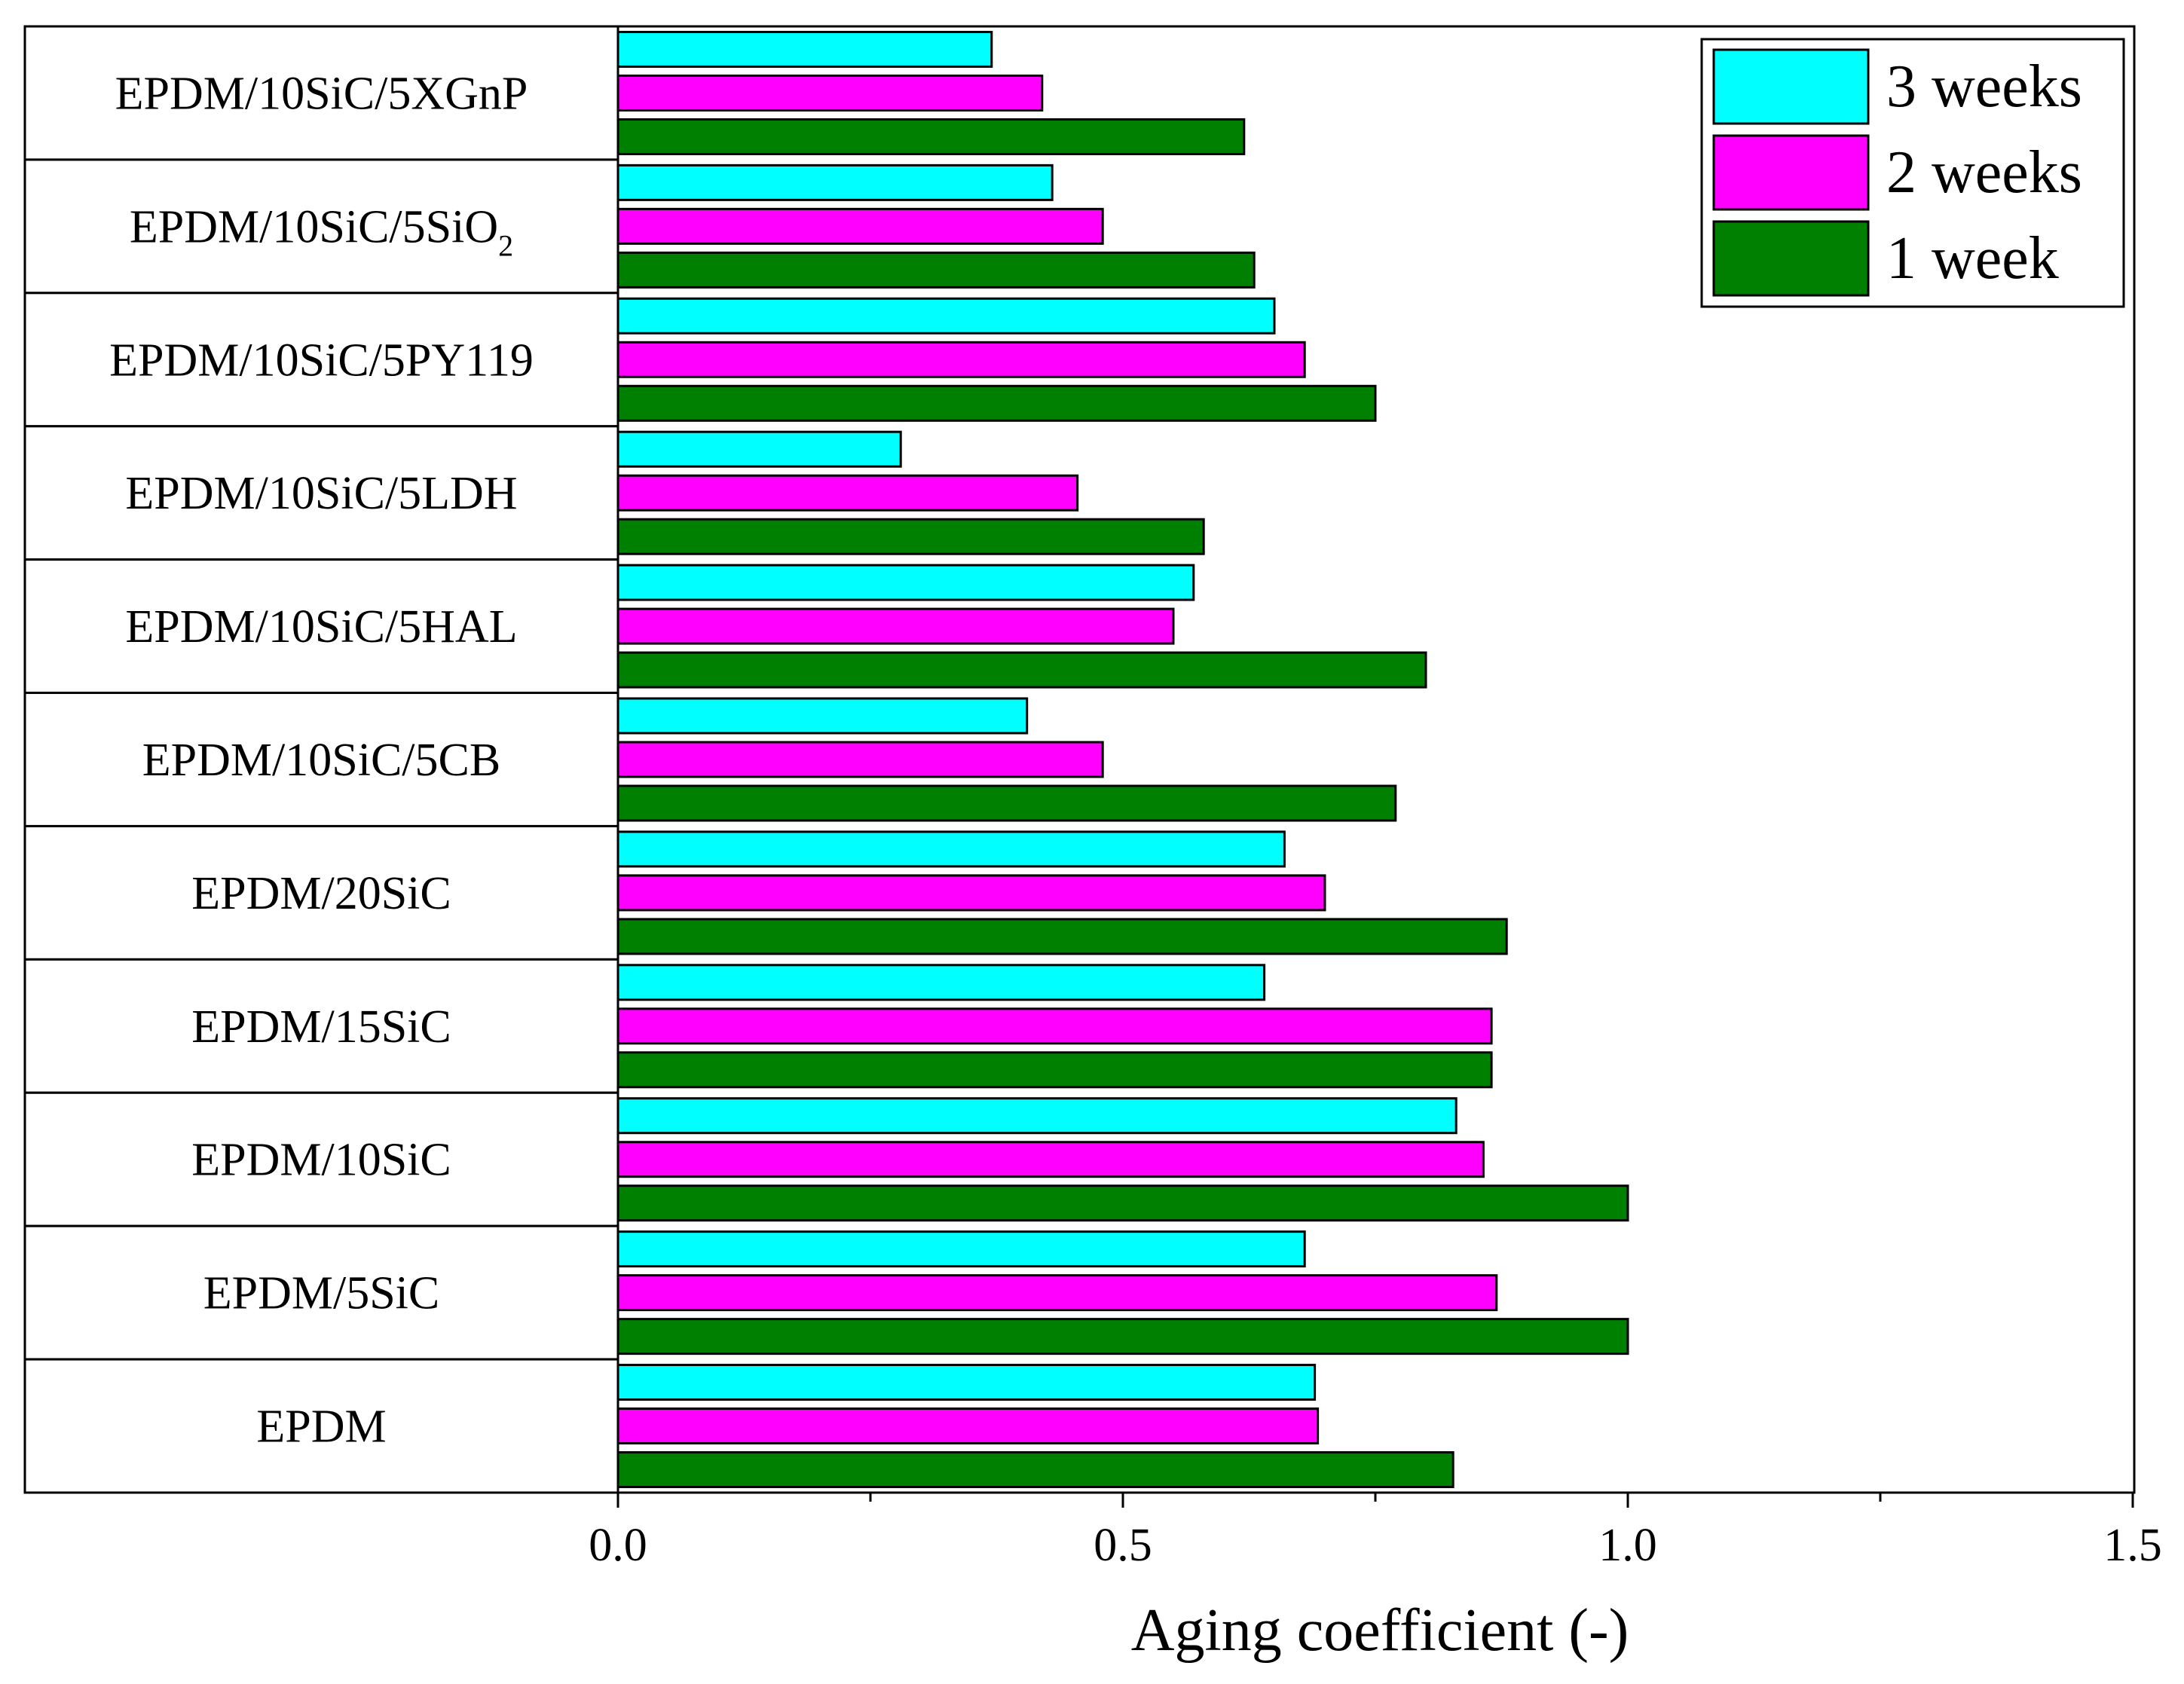 Image resolution: width=2184 pixels, height=1684 pixels. What do you see at coordinates (1123, 1545) in the screenshot?
I see `x-tick-label: 0.5` at bounding box center [1123, 1545].